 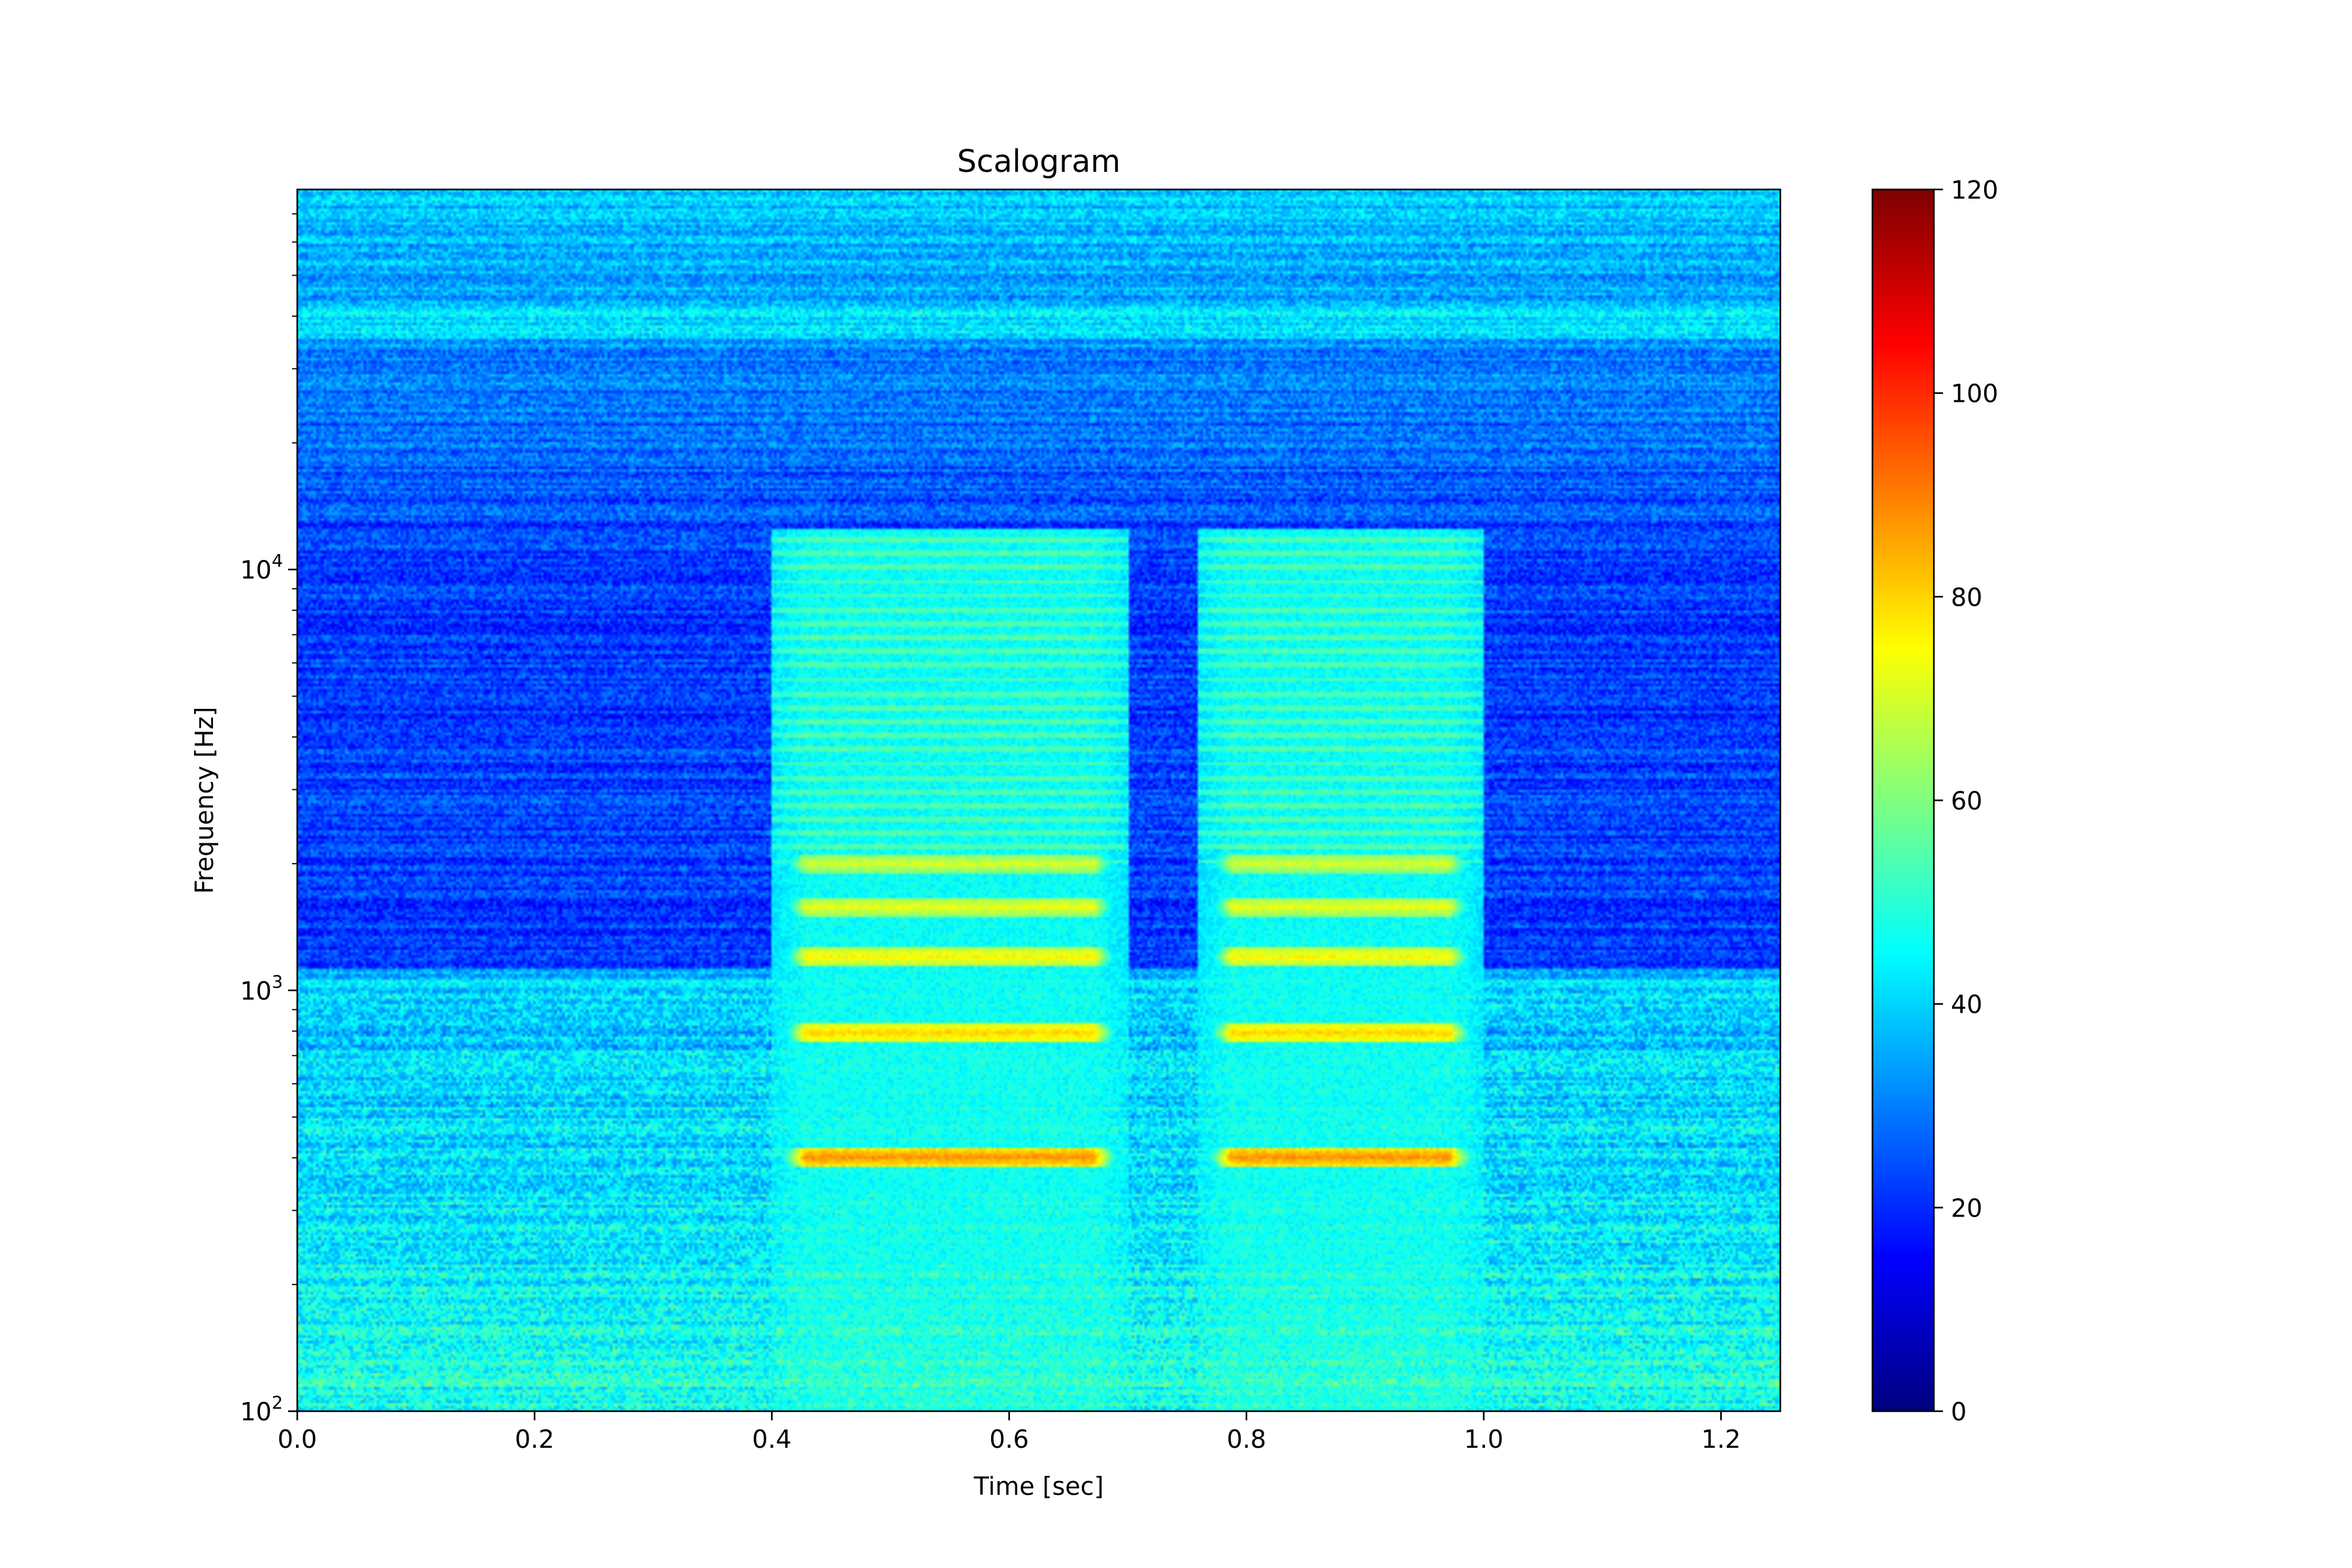 What do you see at coordinates (1903, 800) in the screenshot?
I see `colorbar-gradient` at bounding box center [1903, 800].